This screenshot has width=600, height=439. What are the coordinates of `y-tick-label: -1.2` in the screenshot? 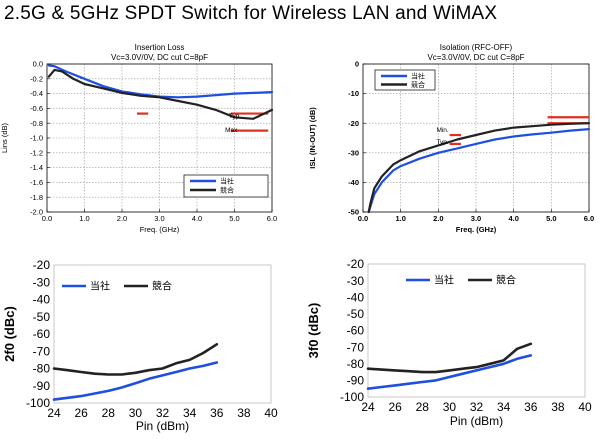 It's located at (36, 152).